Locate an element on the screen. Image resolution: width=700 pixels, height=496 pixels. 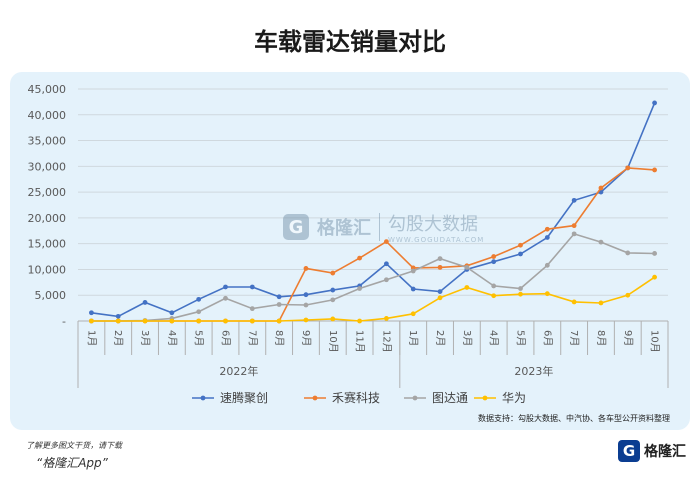
x-tick-label: 10月 is located at coordinates (655, 341).